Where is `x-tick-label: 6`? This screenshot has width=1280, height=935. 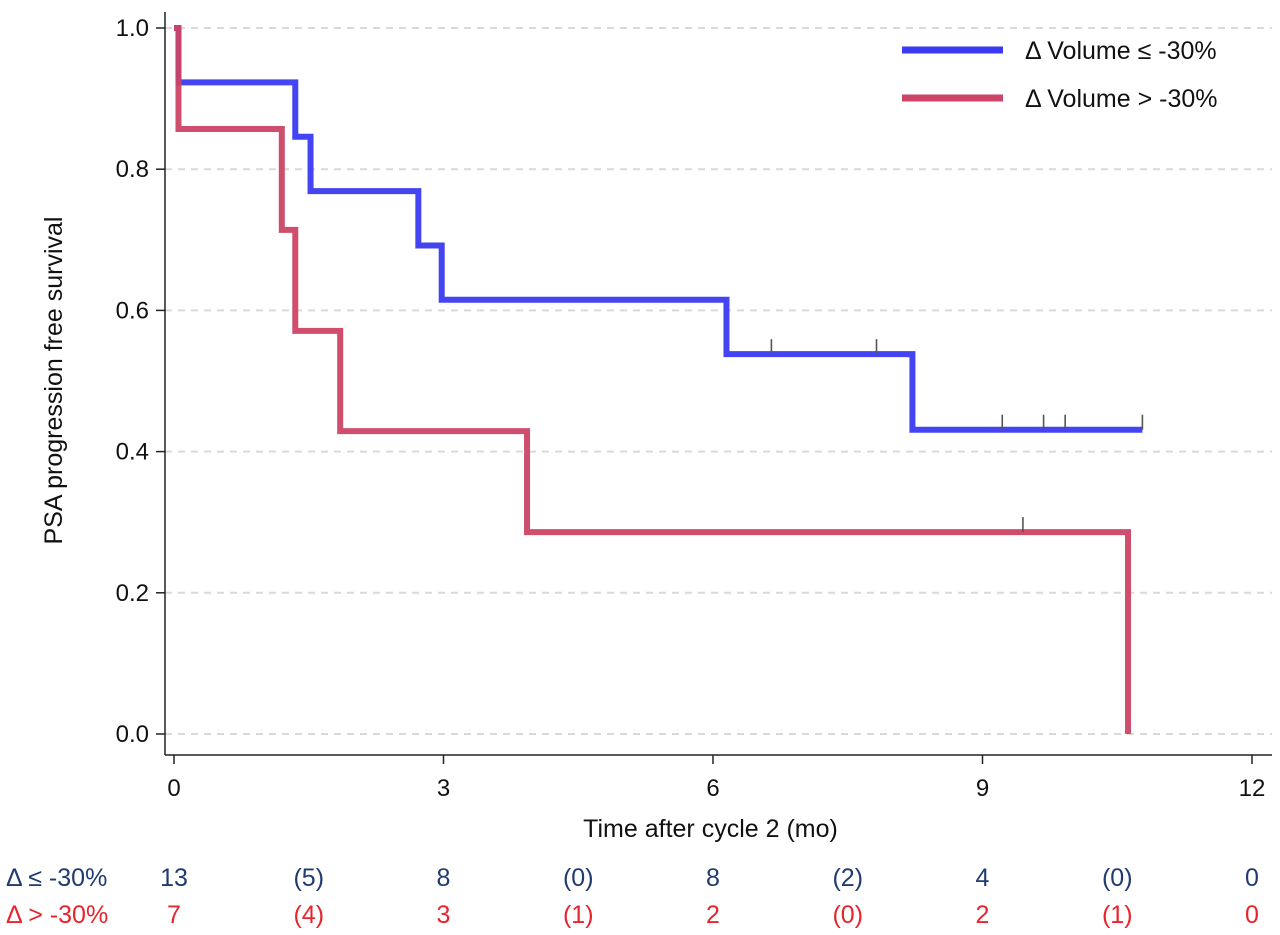 x-tick-label: 6 is located at coordinates (712, 788).